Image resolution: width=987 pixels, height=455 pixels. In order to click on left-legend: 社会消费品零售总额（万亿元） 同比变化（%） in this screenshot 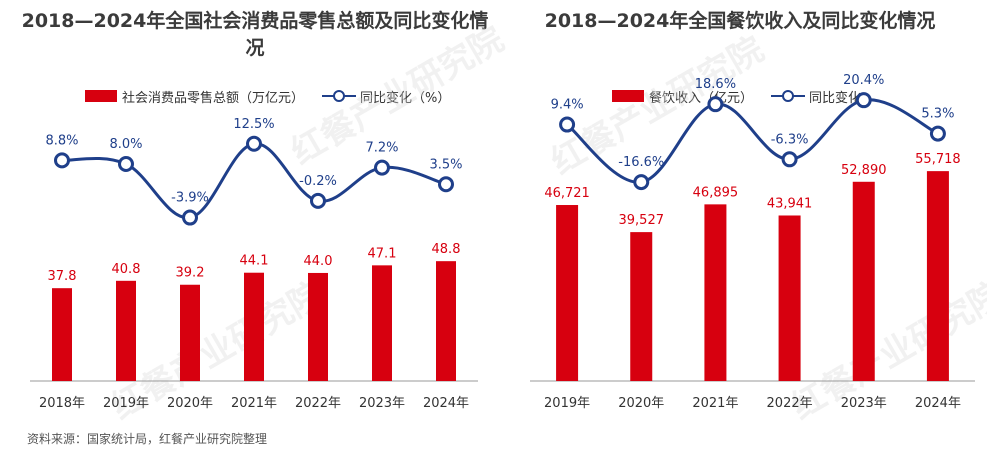, I will do `click(267, 96)`.